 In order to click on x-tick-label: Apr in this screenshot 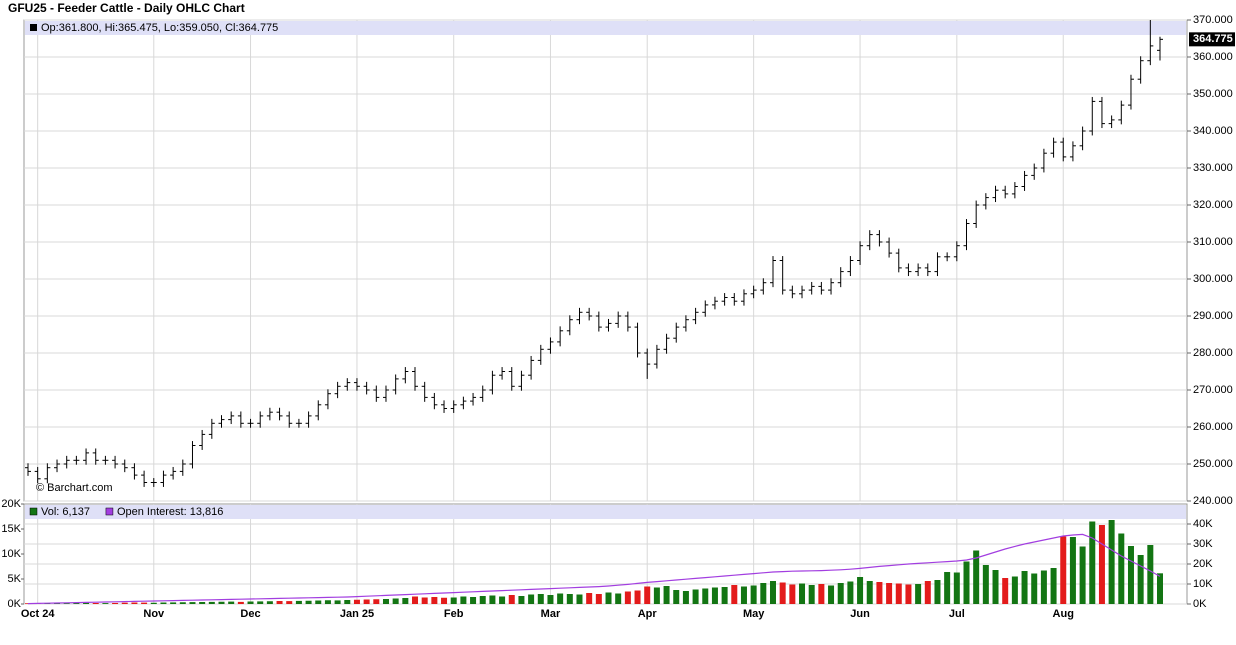, I will do `click(648, 614)`.